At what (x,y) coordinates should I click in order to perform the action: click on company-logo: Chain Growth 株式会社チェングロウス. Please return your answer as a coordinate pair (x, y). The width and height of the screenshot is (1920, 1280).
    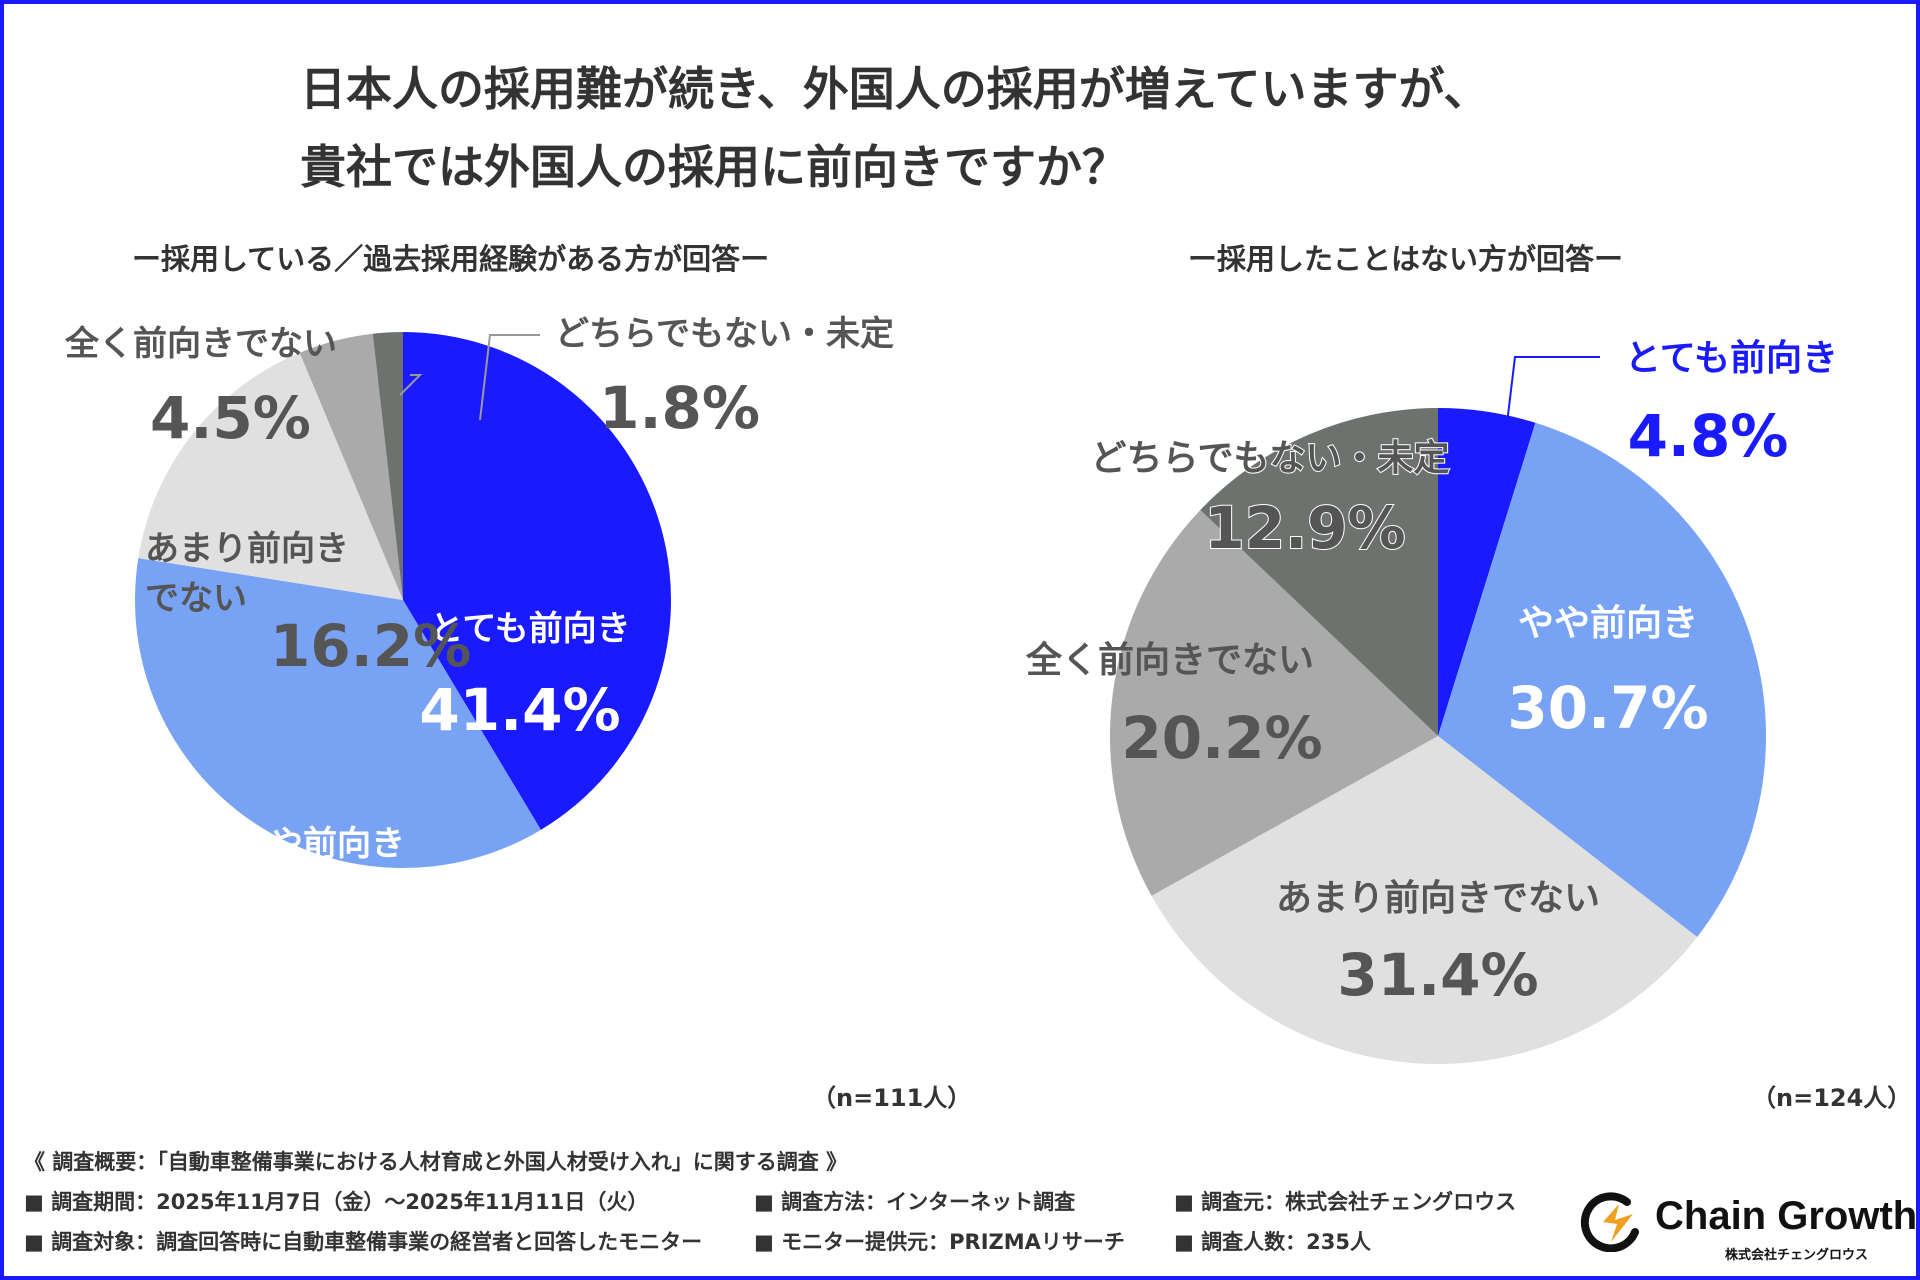
    Looking at the image, I should click on (1746, 1227).